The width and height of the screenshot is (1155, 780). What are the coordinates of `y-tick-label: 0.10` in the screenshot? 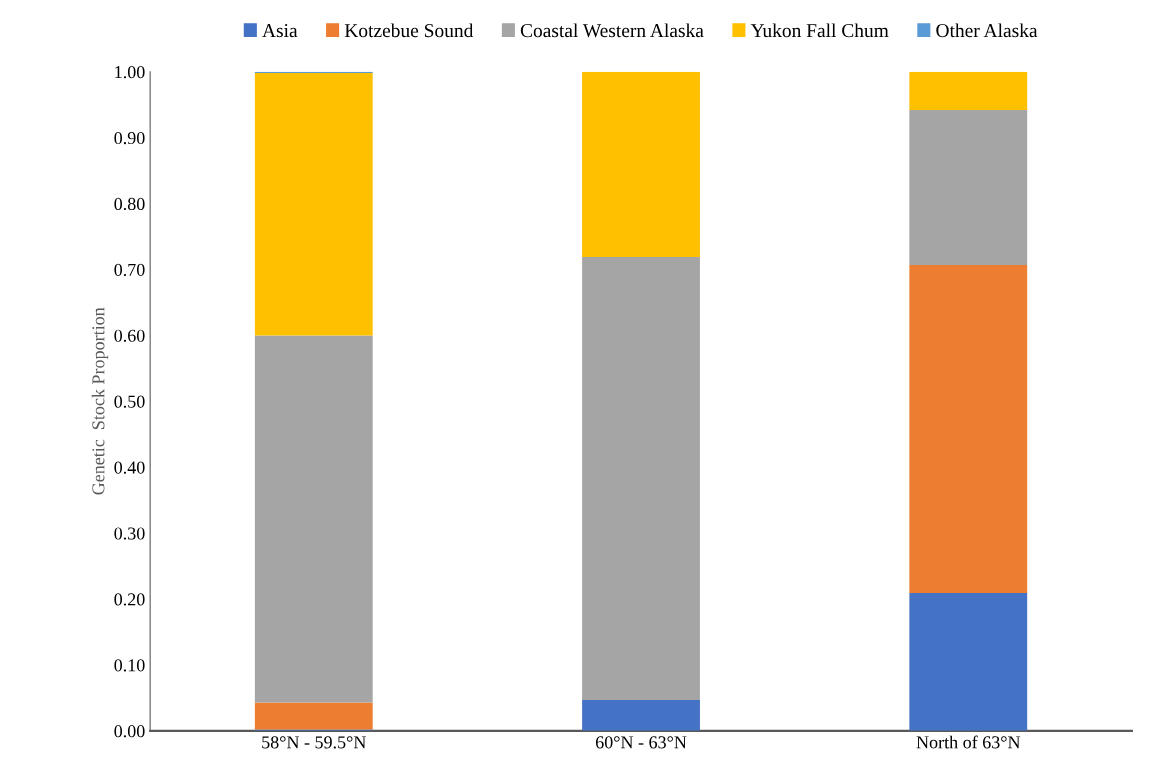 It's located at (129, 665).